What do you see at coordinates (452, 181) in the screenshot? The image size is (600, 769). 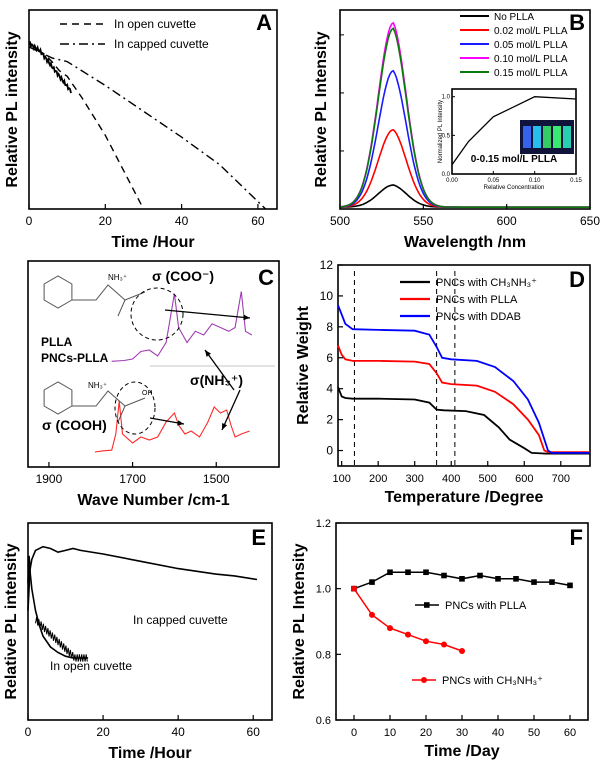 I see `inset-x-tick-label: 0.00` at bounding box center [452, 181].